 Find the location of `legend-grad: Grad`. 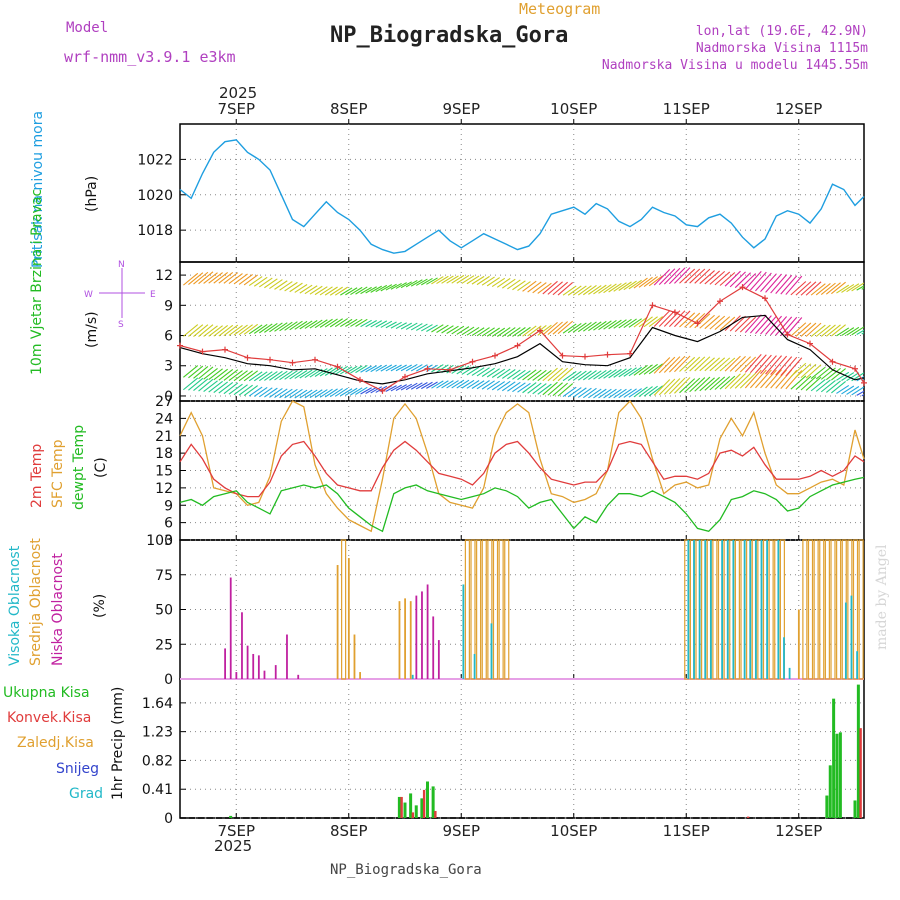

legend-grad: Grad is located at coordinates (86, 794).